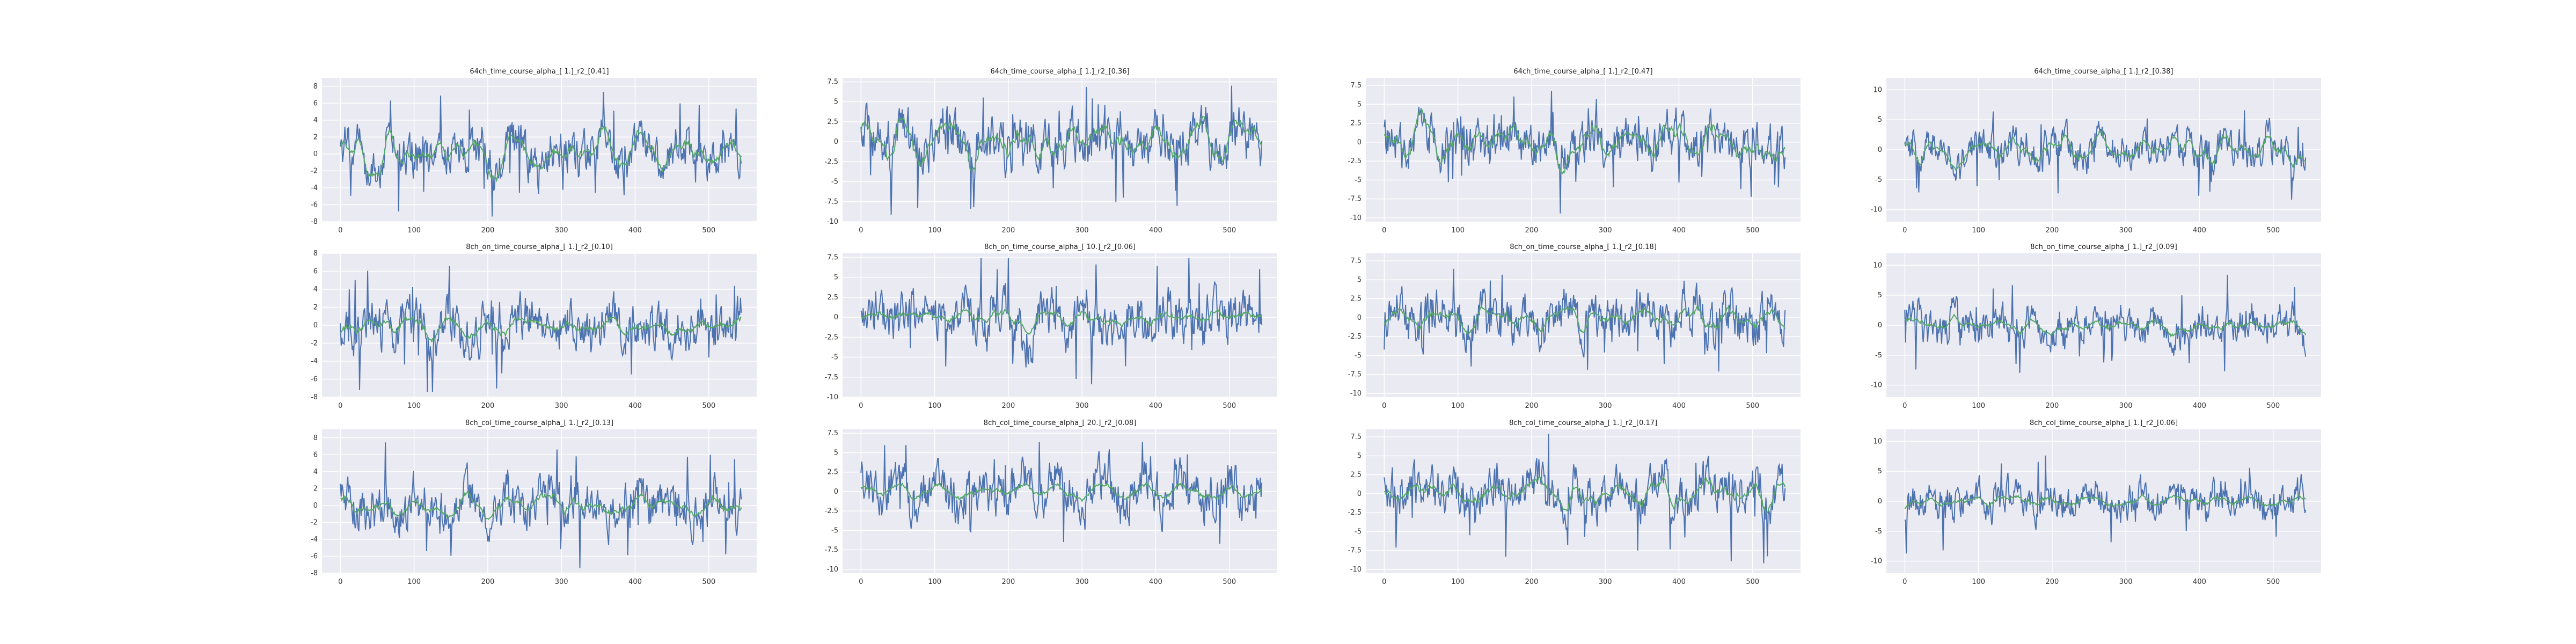 This screenshot has width=2576, height=644. What do you see at coordinates (1878, 180) in the screenshot?
I see `y-tick-label: -5` at bounding box center [1878, 180].